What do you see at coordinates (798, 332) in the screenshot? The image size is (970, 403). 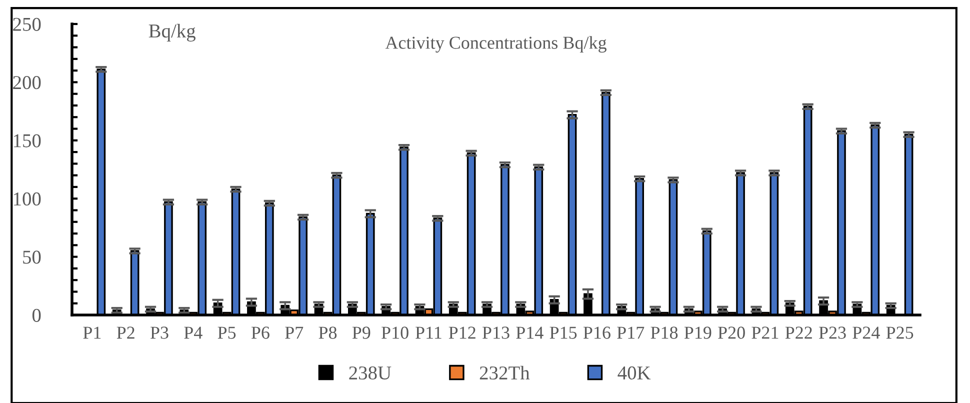 I see `x-tick-label: P22` at bounding box center [798, 332].